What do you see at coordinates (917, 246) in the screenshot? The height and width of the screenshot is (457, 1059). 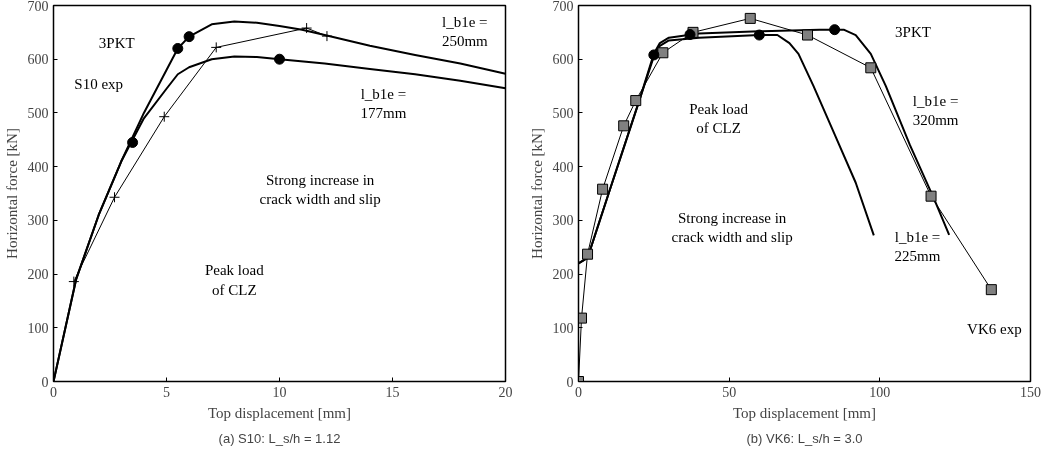 I see `annotation: l_b1e = 225mm` at bounding box center [917, 246].